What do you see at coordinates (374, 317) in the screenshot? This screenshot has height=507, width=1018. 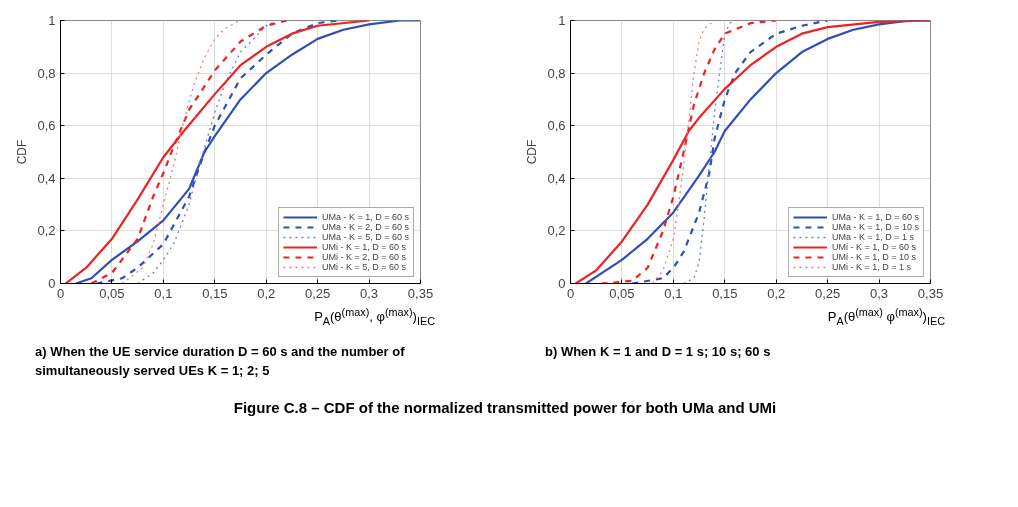 I see `x-axis-title: P$_{A}$(θ$^{(max)}$, φ$^{(max)}$)$_{IEC}$` at bounding box center [374, 317].